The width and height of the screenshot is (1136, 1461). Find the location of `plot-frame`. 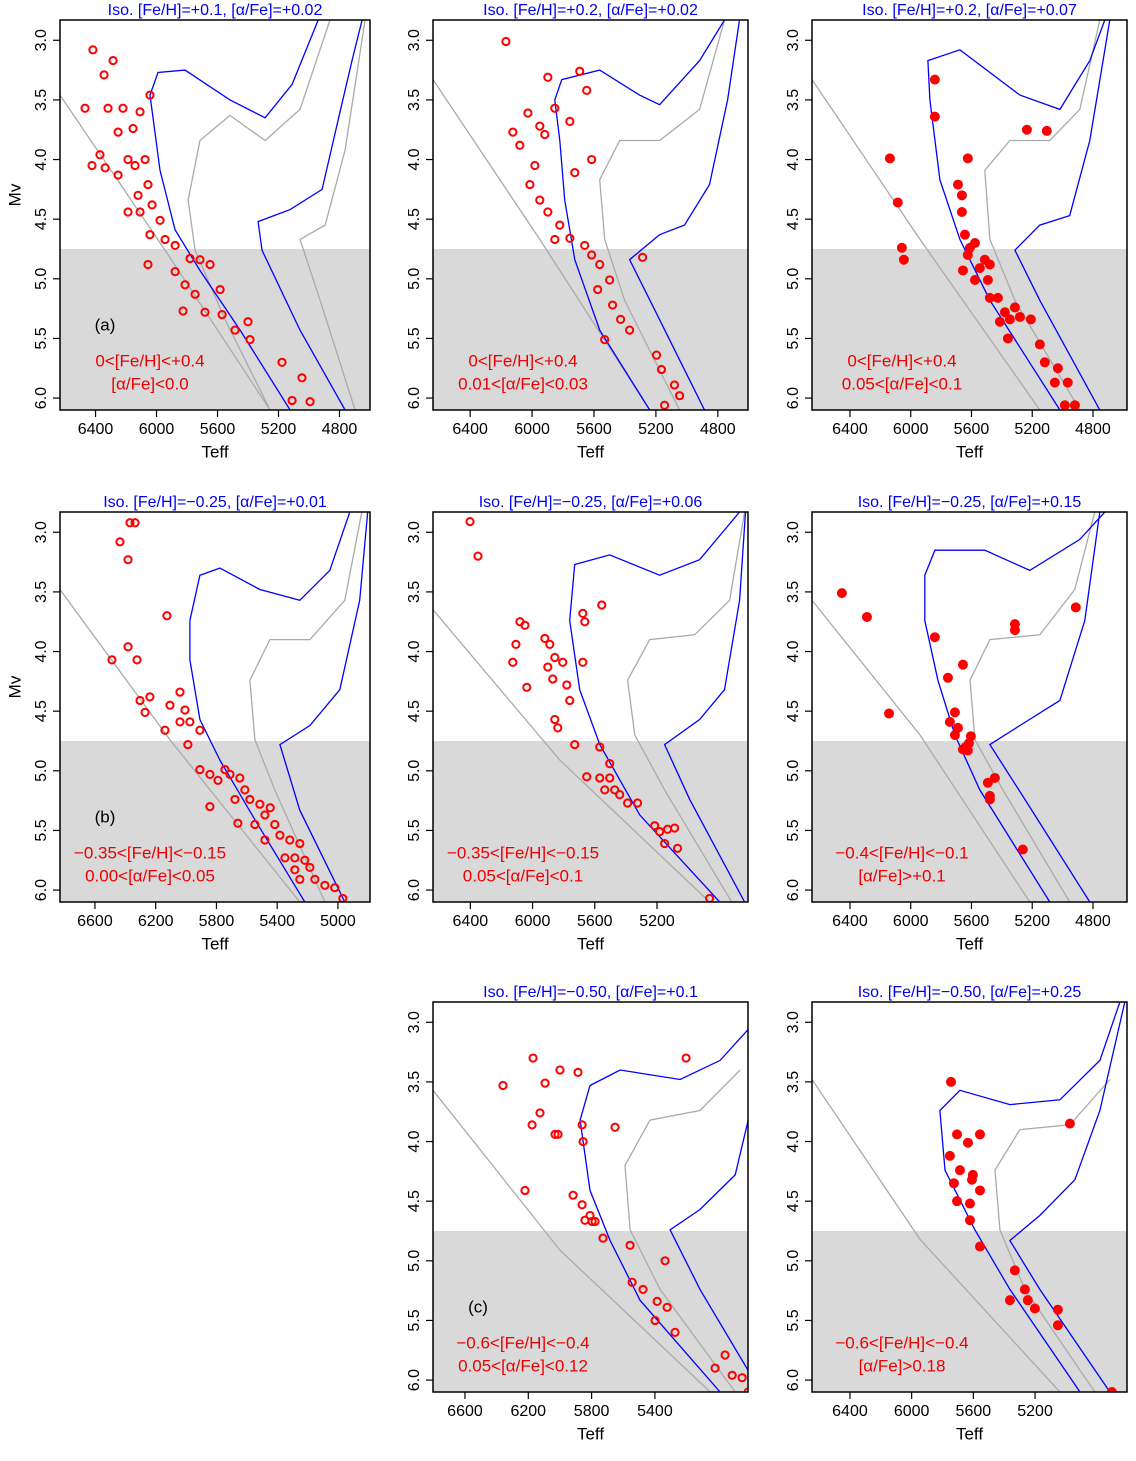

plot-frame is located at coordinates (590, 1197).